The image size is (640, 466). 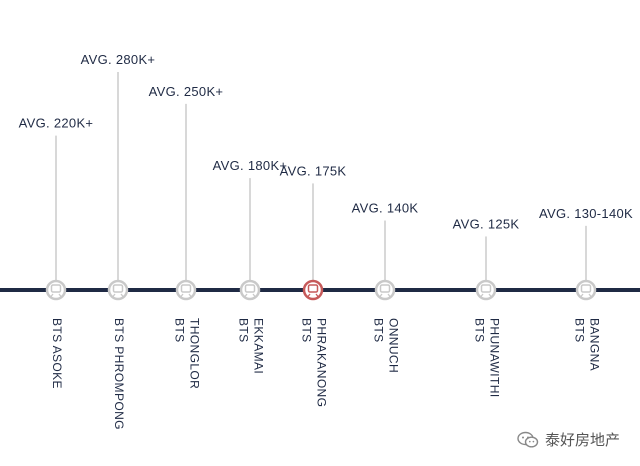 What do you see at coordinates (57, 353) in the screenshot?
I see `station-name-label: BTS ASOKE` at bounding box center [57, 353].